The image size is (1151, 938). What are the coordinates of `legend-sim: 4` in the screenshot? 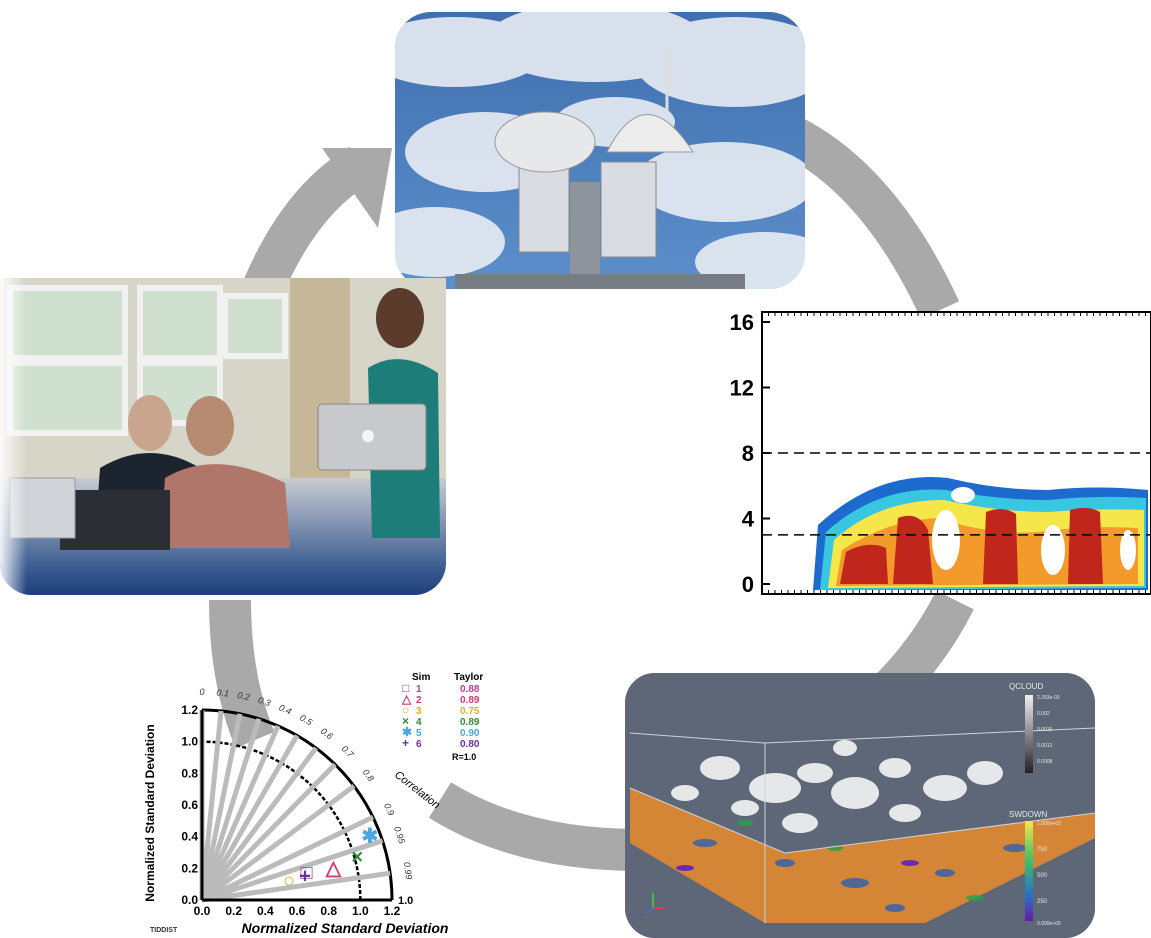 It's located at (419, 722).